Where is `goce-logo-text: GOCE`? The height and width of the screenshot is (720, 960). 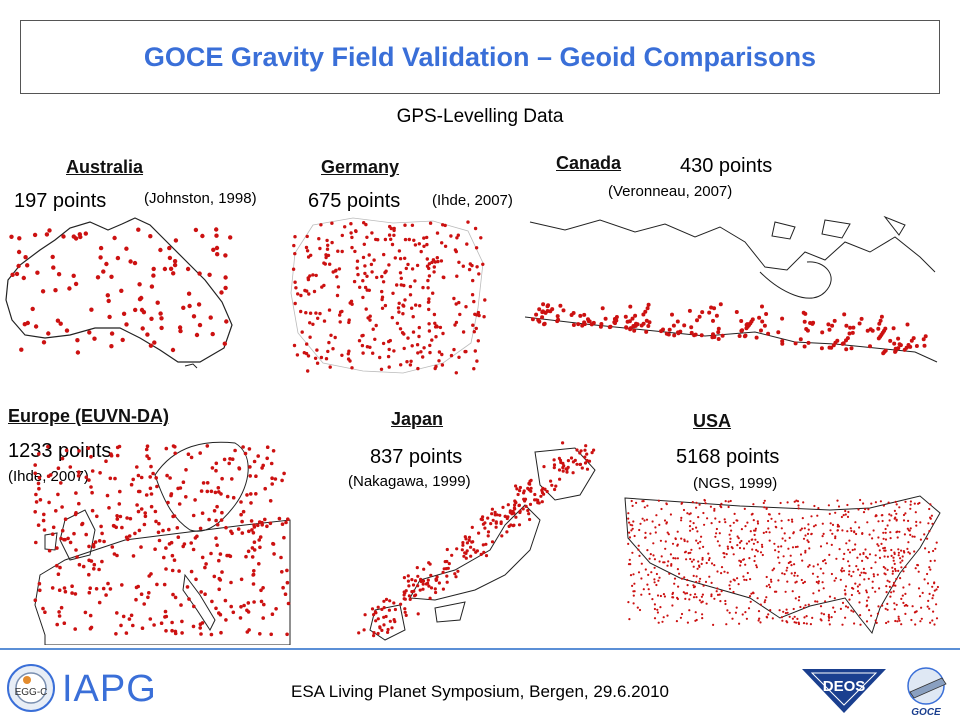
goce-logo-text: GOCE is located at coordinates (926, 712).